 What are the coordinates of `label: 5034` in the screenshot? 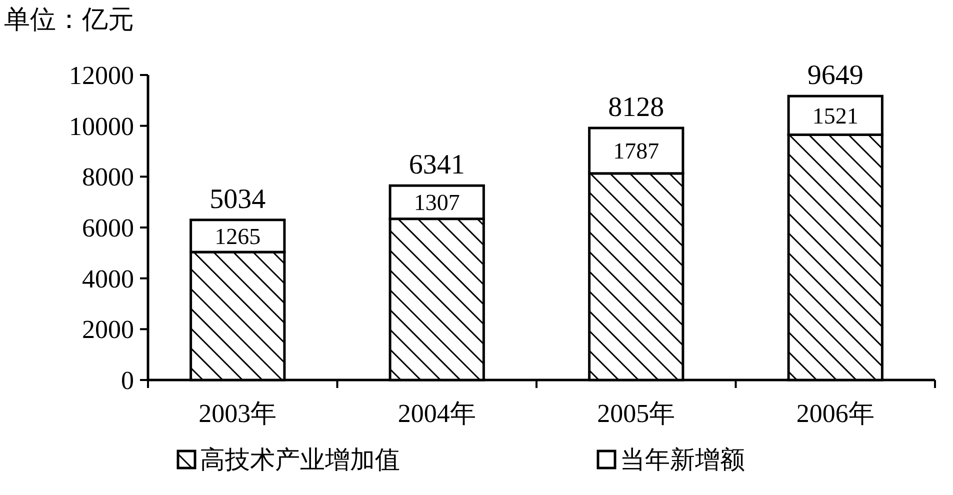 It's located at (238, 199).